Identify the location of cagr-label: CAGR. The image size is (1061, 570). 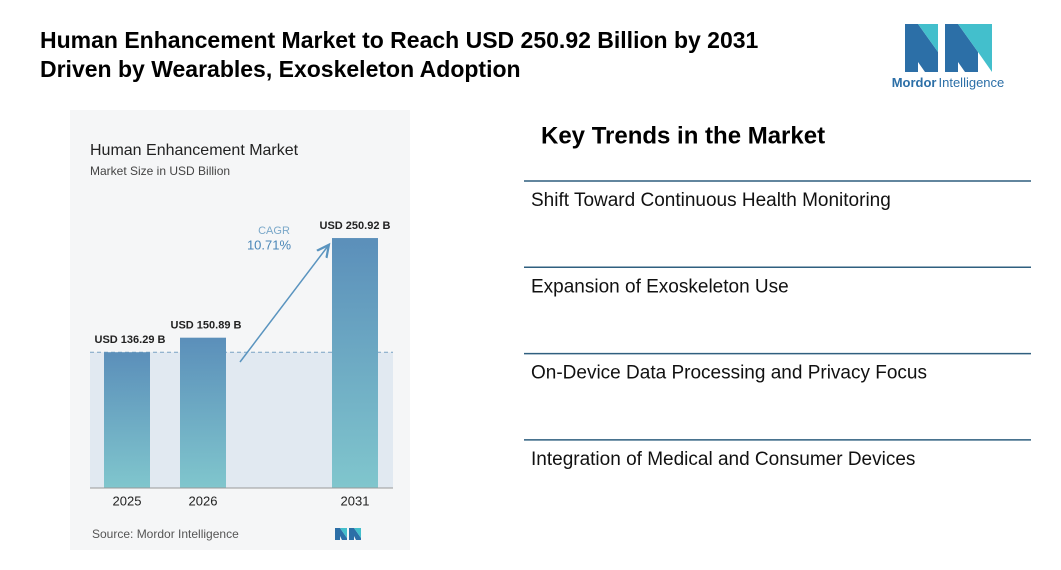
(274, 231).